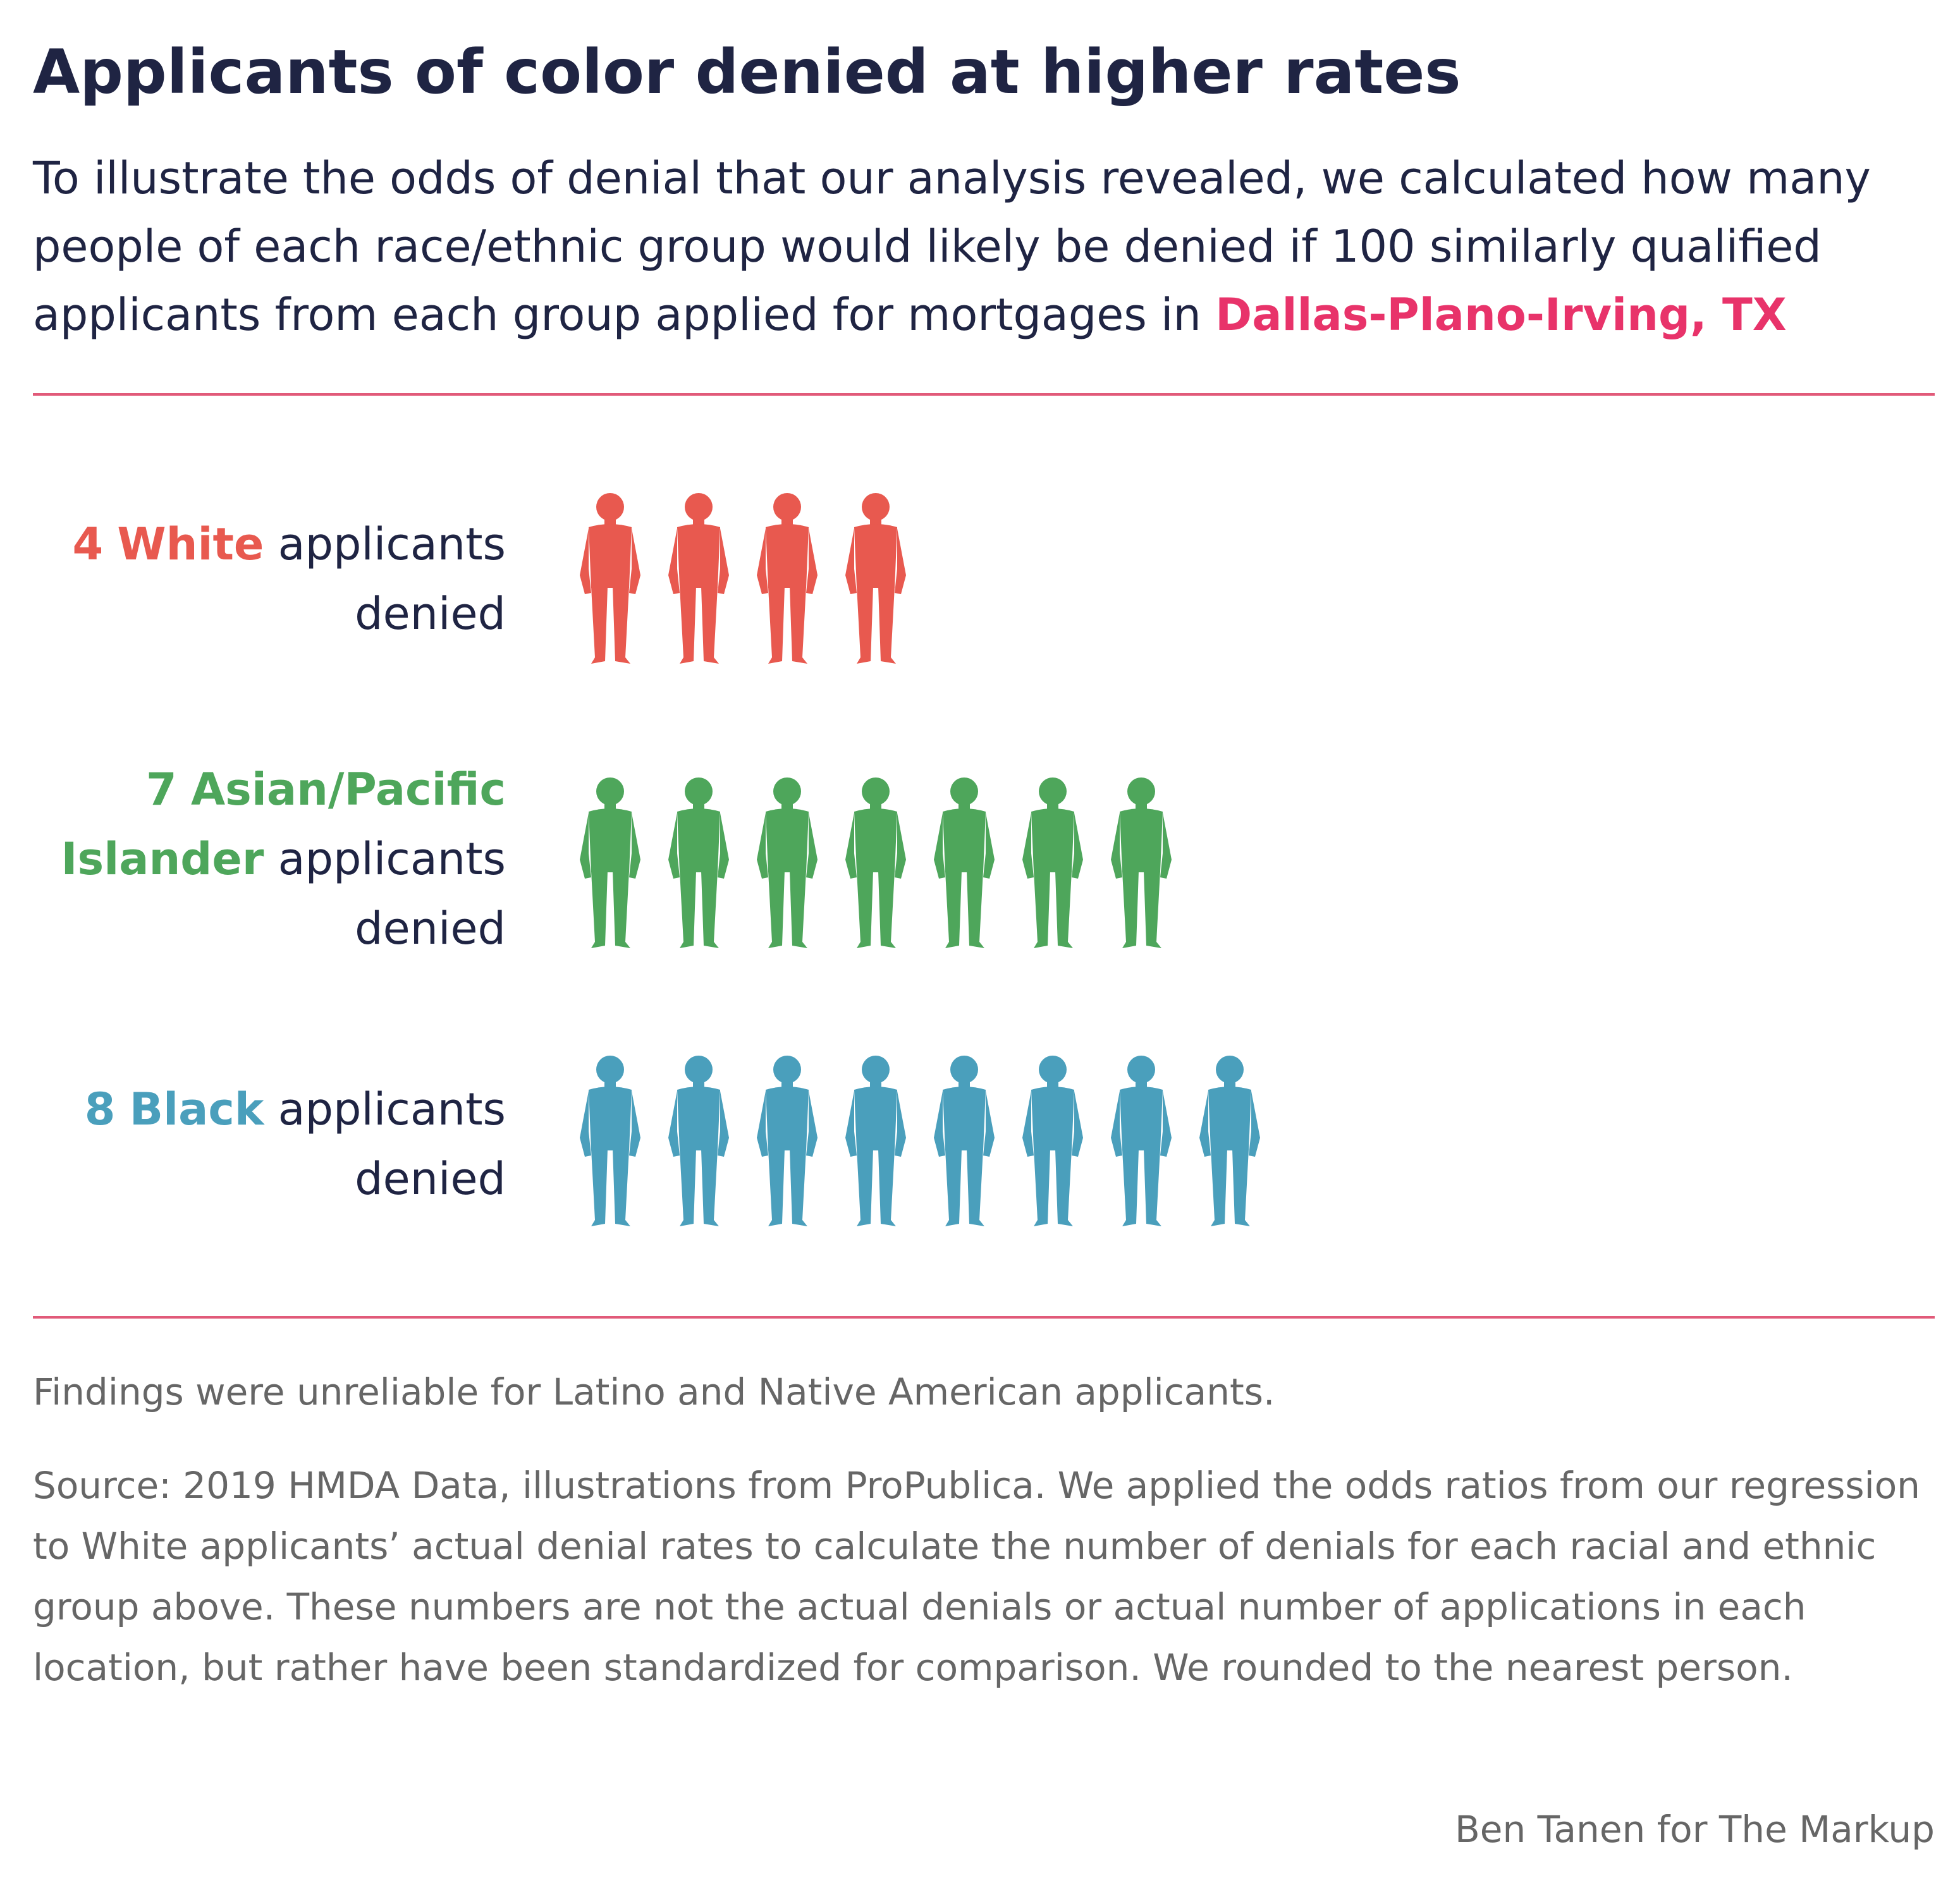  What do you see at coordinates (161, 789) in the screenshot?
I see `asian-count: 7` at bounding box center [161, 789].